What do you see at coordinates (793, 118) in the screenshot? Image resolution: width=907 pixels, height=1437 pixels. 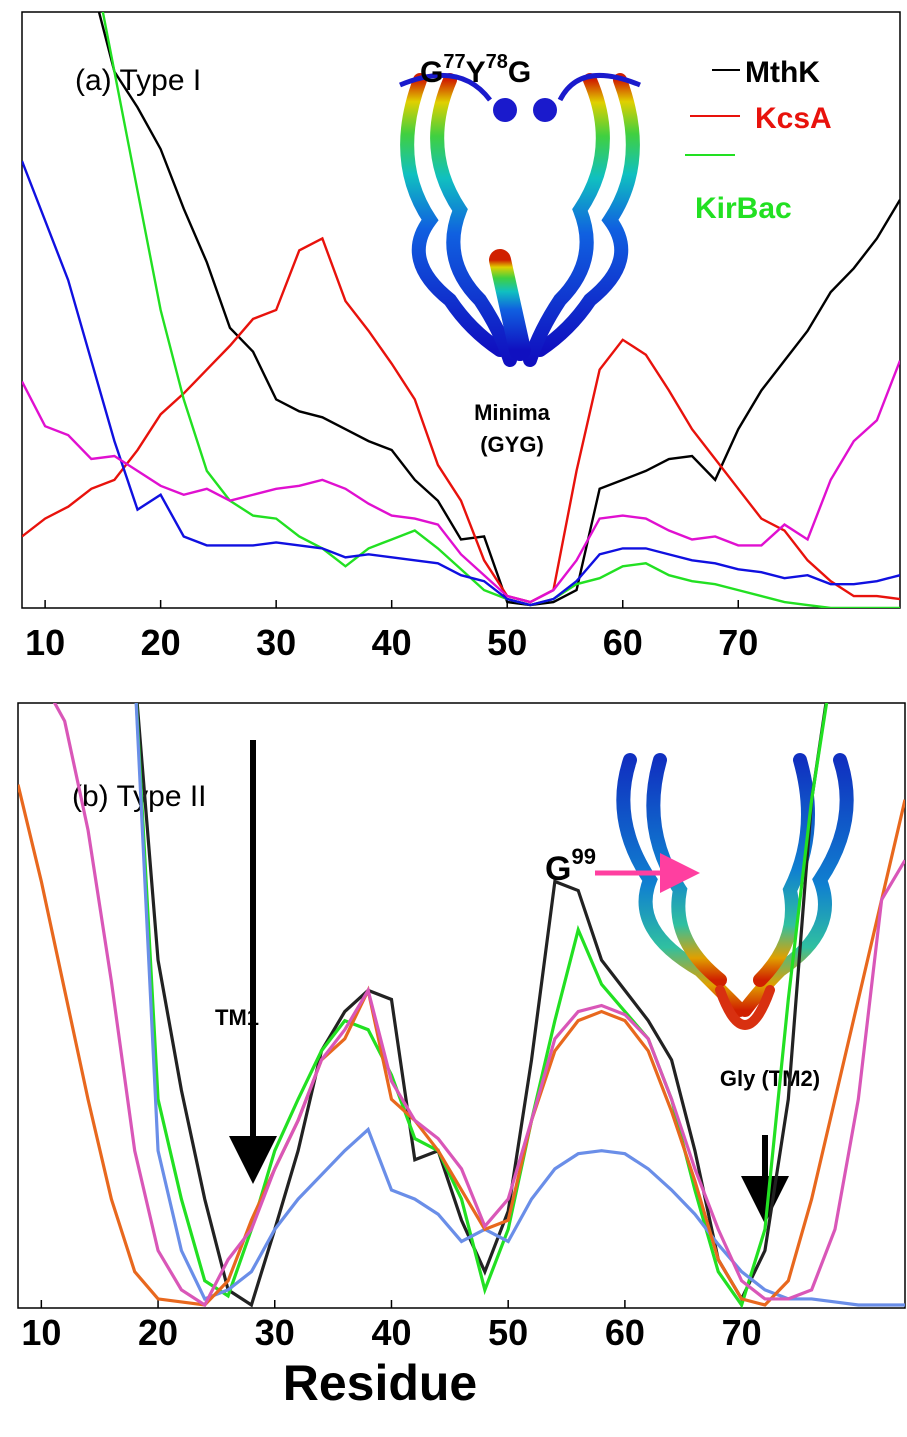 I see `legend-label: KcsA` at bounding box center [793, 118].